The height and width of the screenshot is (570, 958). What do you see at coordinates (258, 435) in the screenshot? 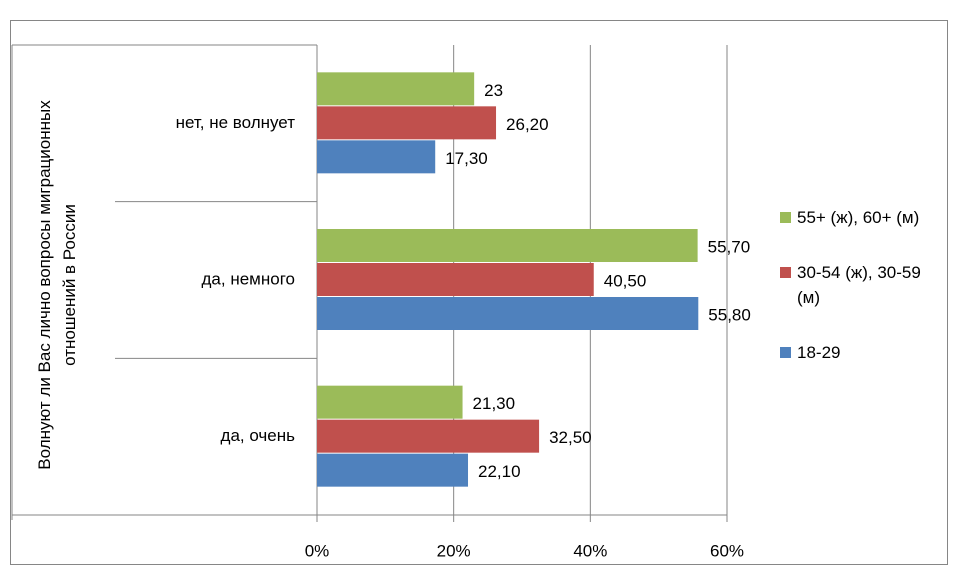
I see `y-tick-label: да, очень` at bounding box center [258, 435].